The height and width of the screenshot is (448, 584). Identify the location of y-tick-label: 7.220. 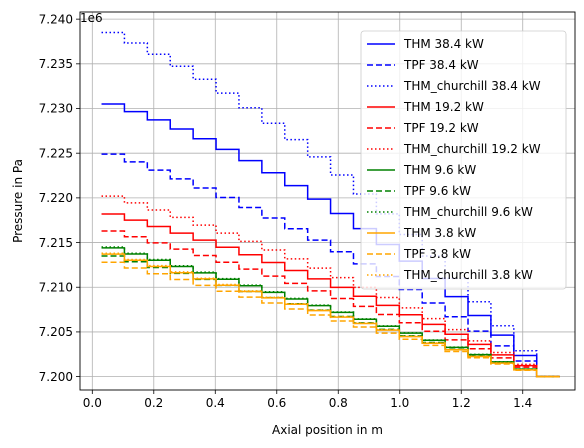
(56, 198).